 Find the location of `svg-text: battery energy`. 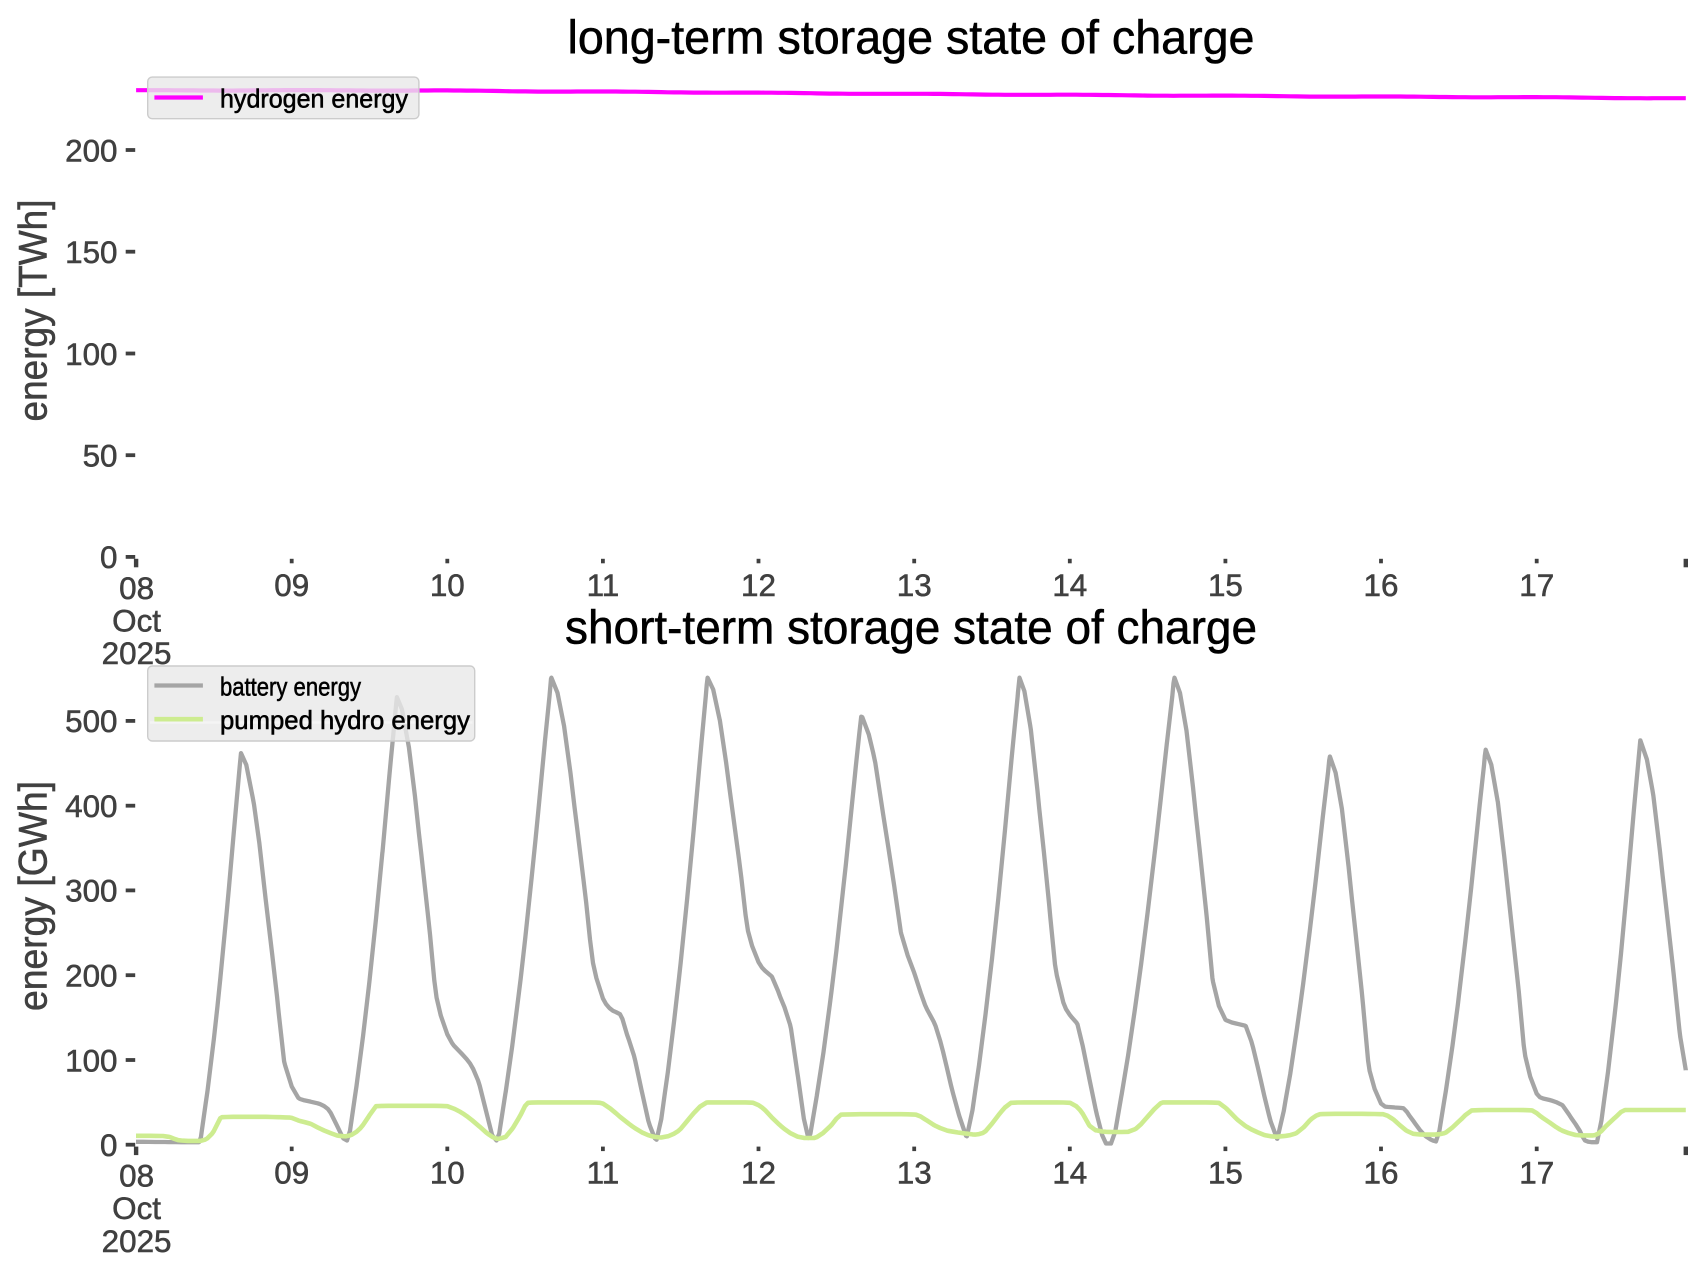

svg-text: battery energy is located at coordinates (290, 688).